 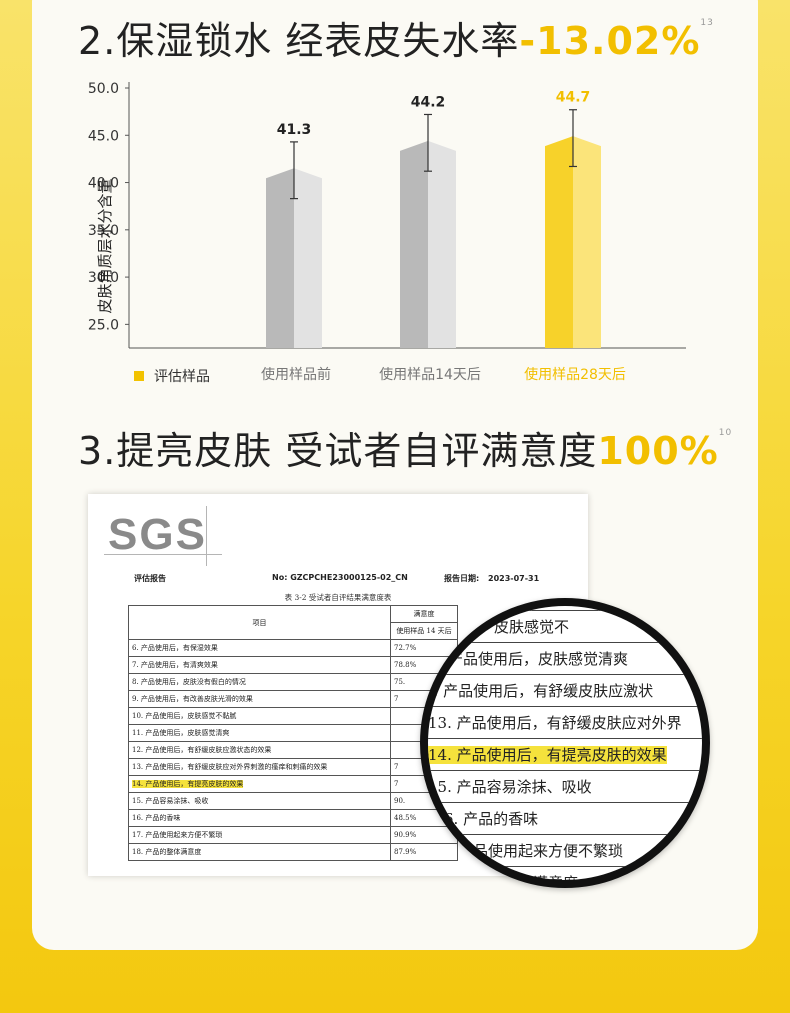 I want to click on section3-ref: 10, so click(x=725, y=433).